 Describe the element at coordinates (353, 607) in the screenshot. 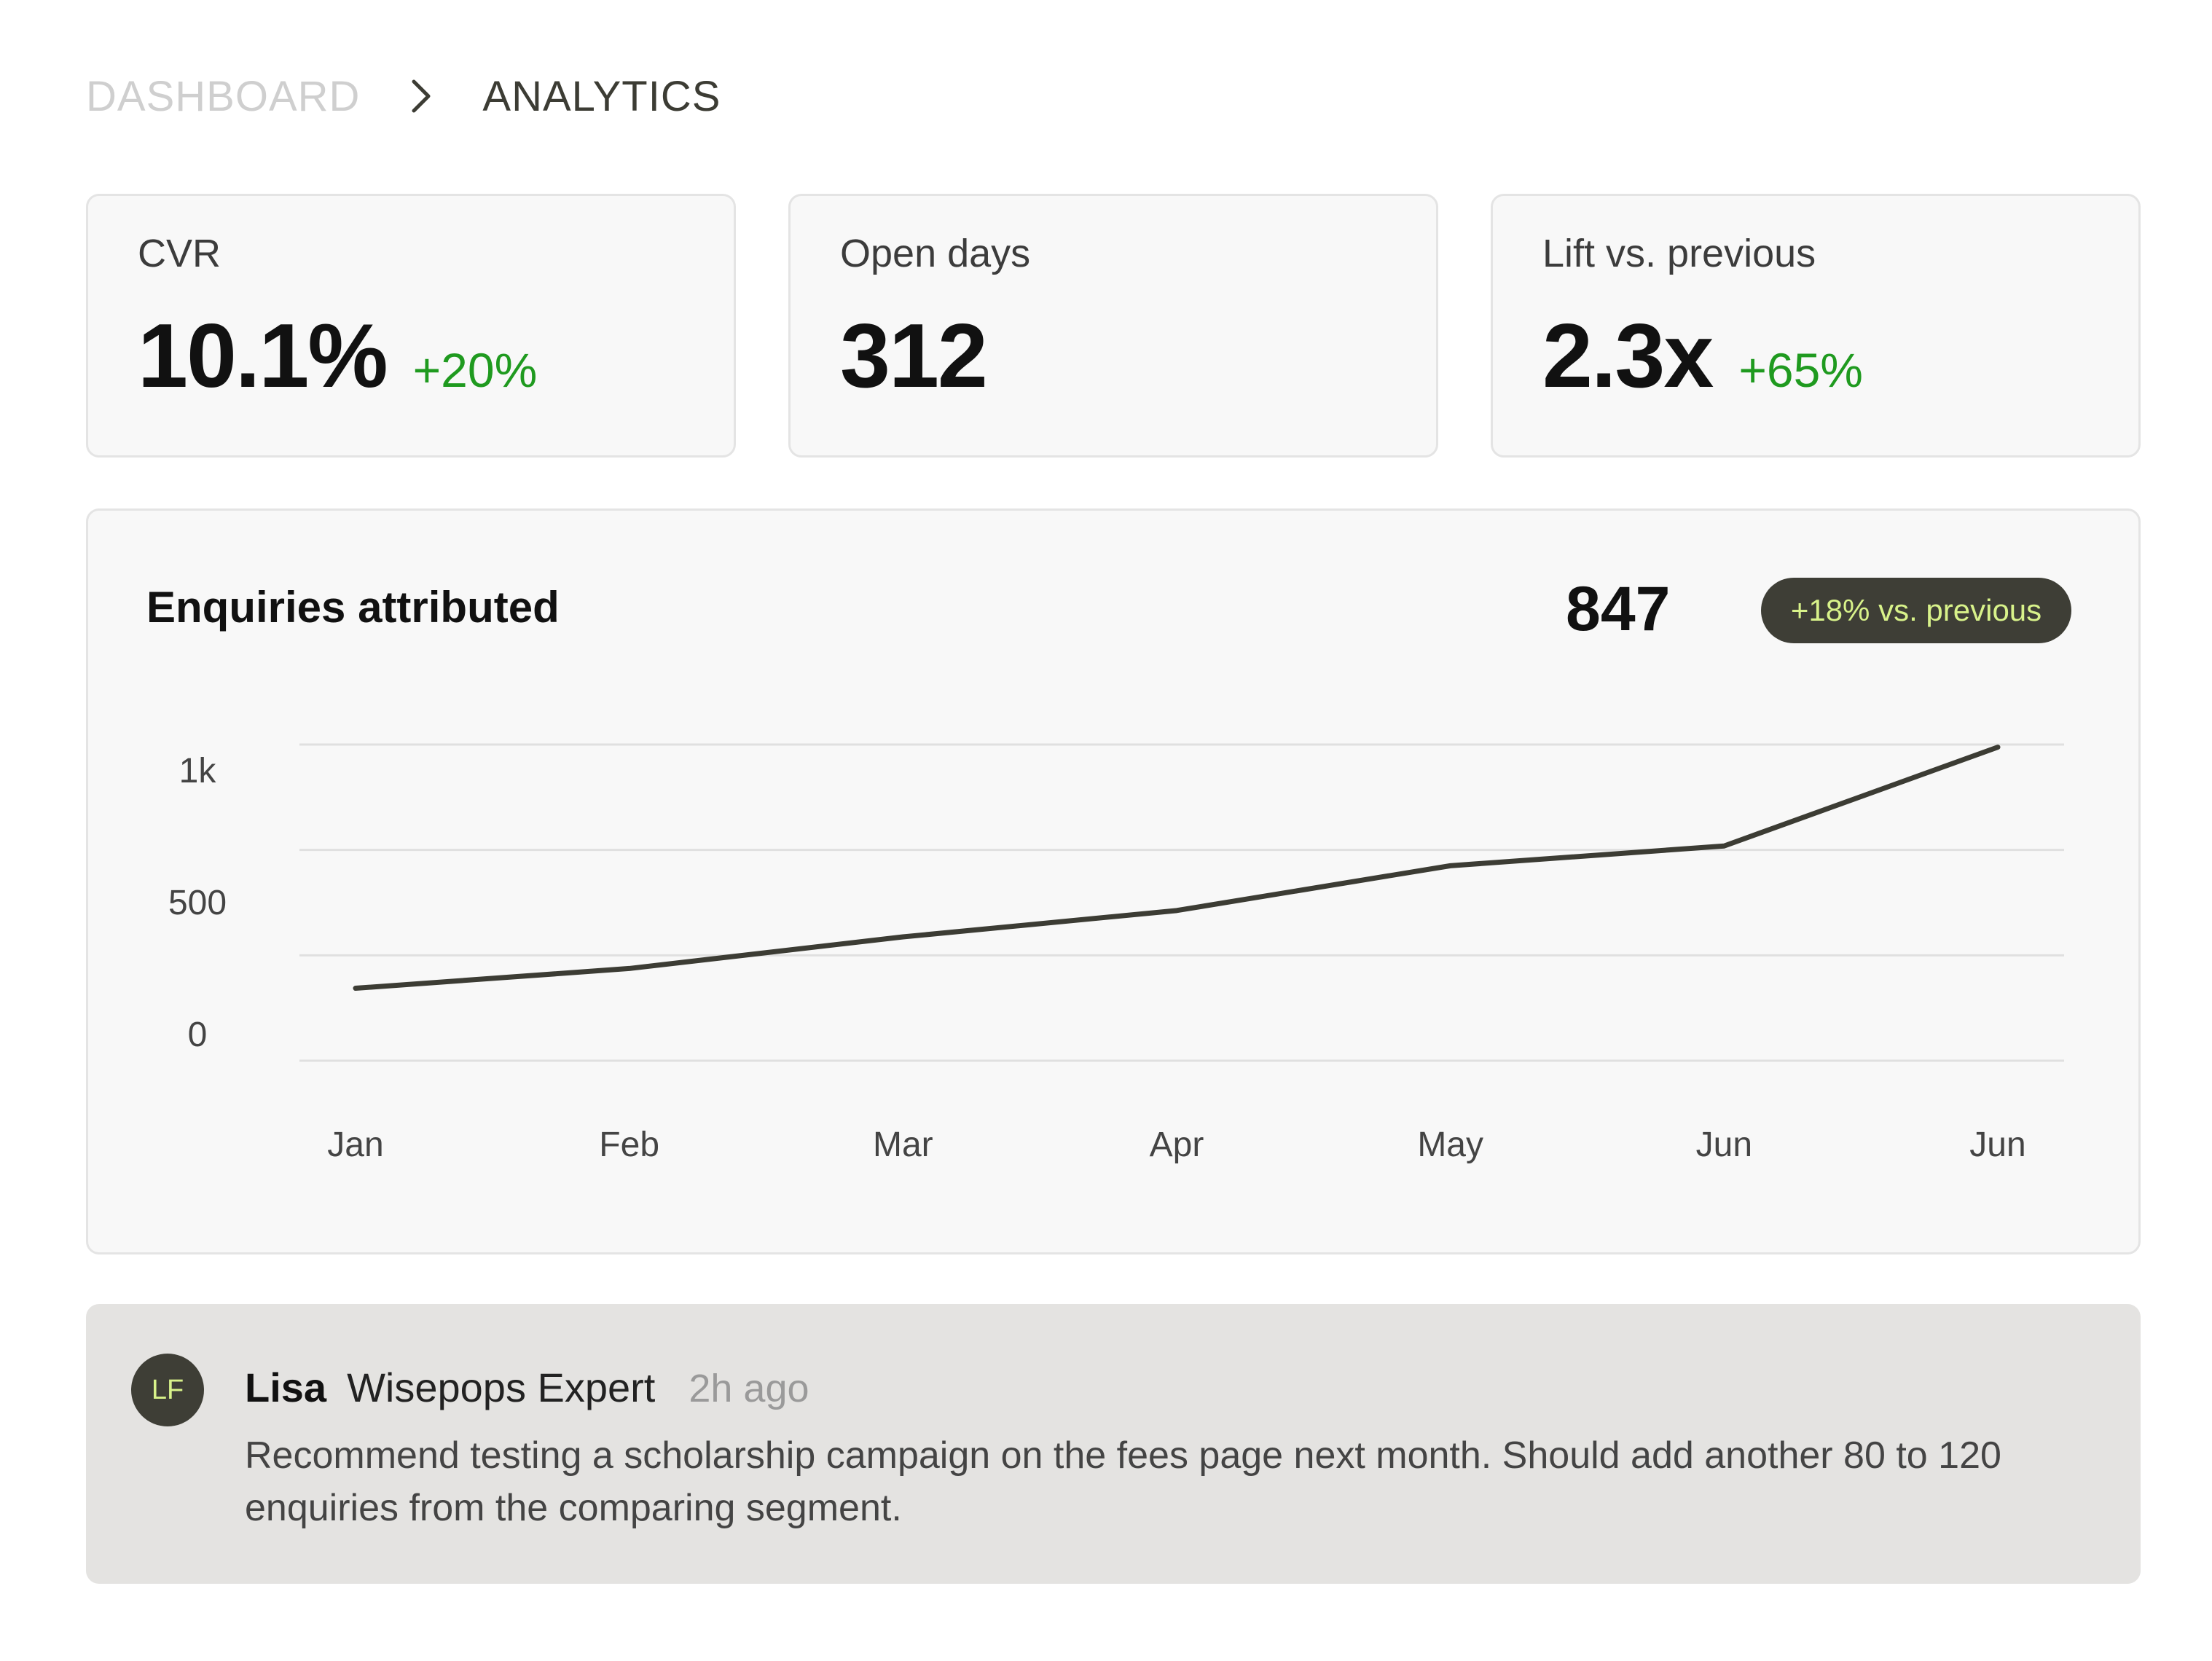

I see `chart-title: Enquiries attributed` at that location.